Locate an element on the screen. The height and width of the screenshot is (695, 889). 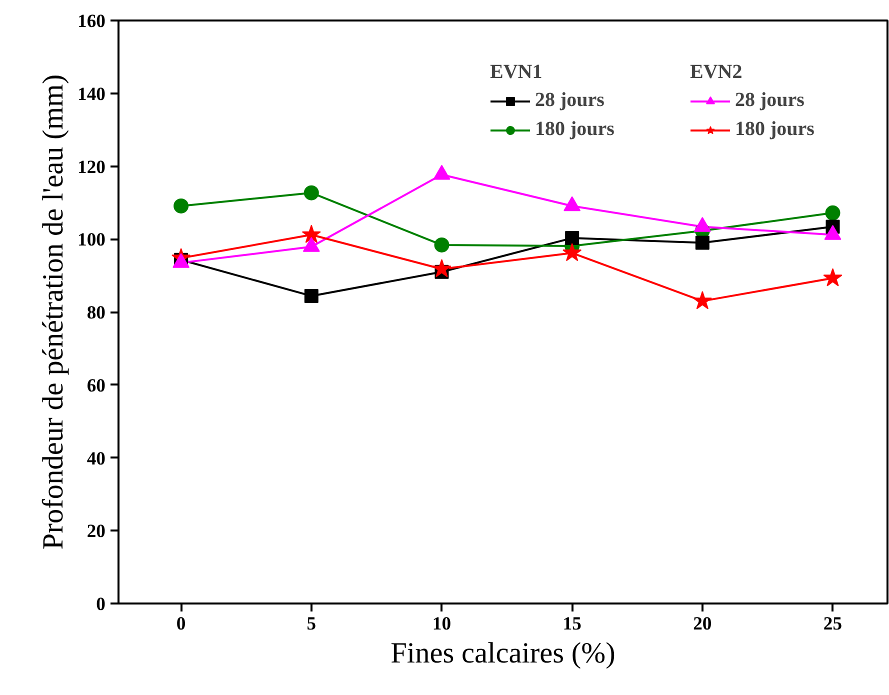
x-axis-title: Fines calcaires (%) is located at coordinates (503, 654).